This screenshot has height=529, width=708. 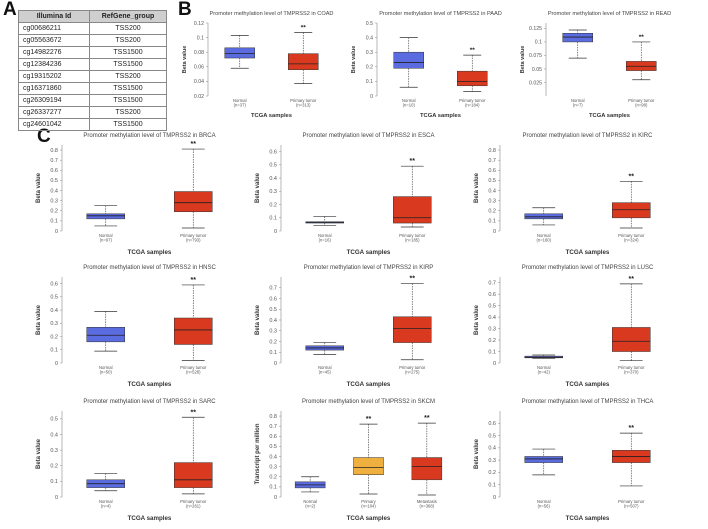 I want to click on panel-label-b: B, so click(x=185, y=10).